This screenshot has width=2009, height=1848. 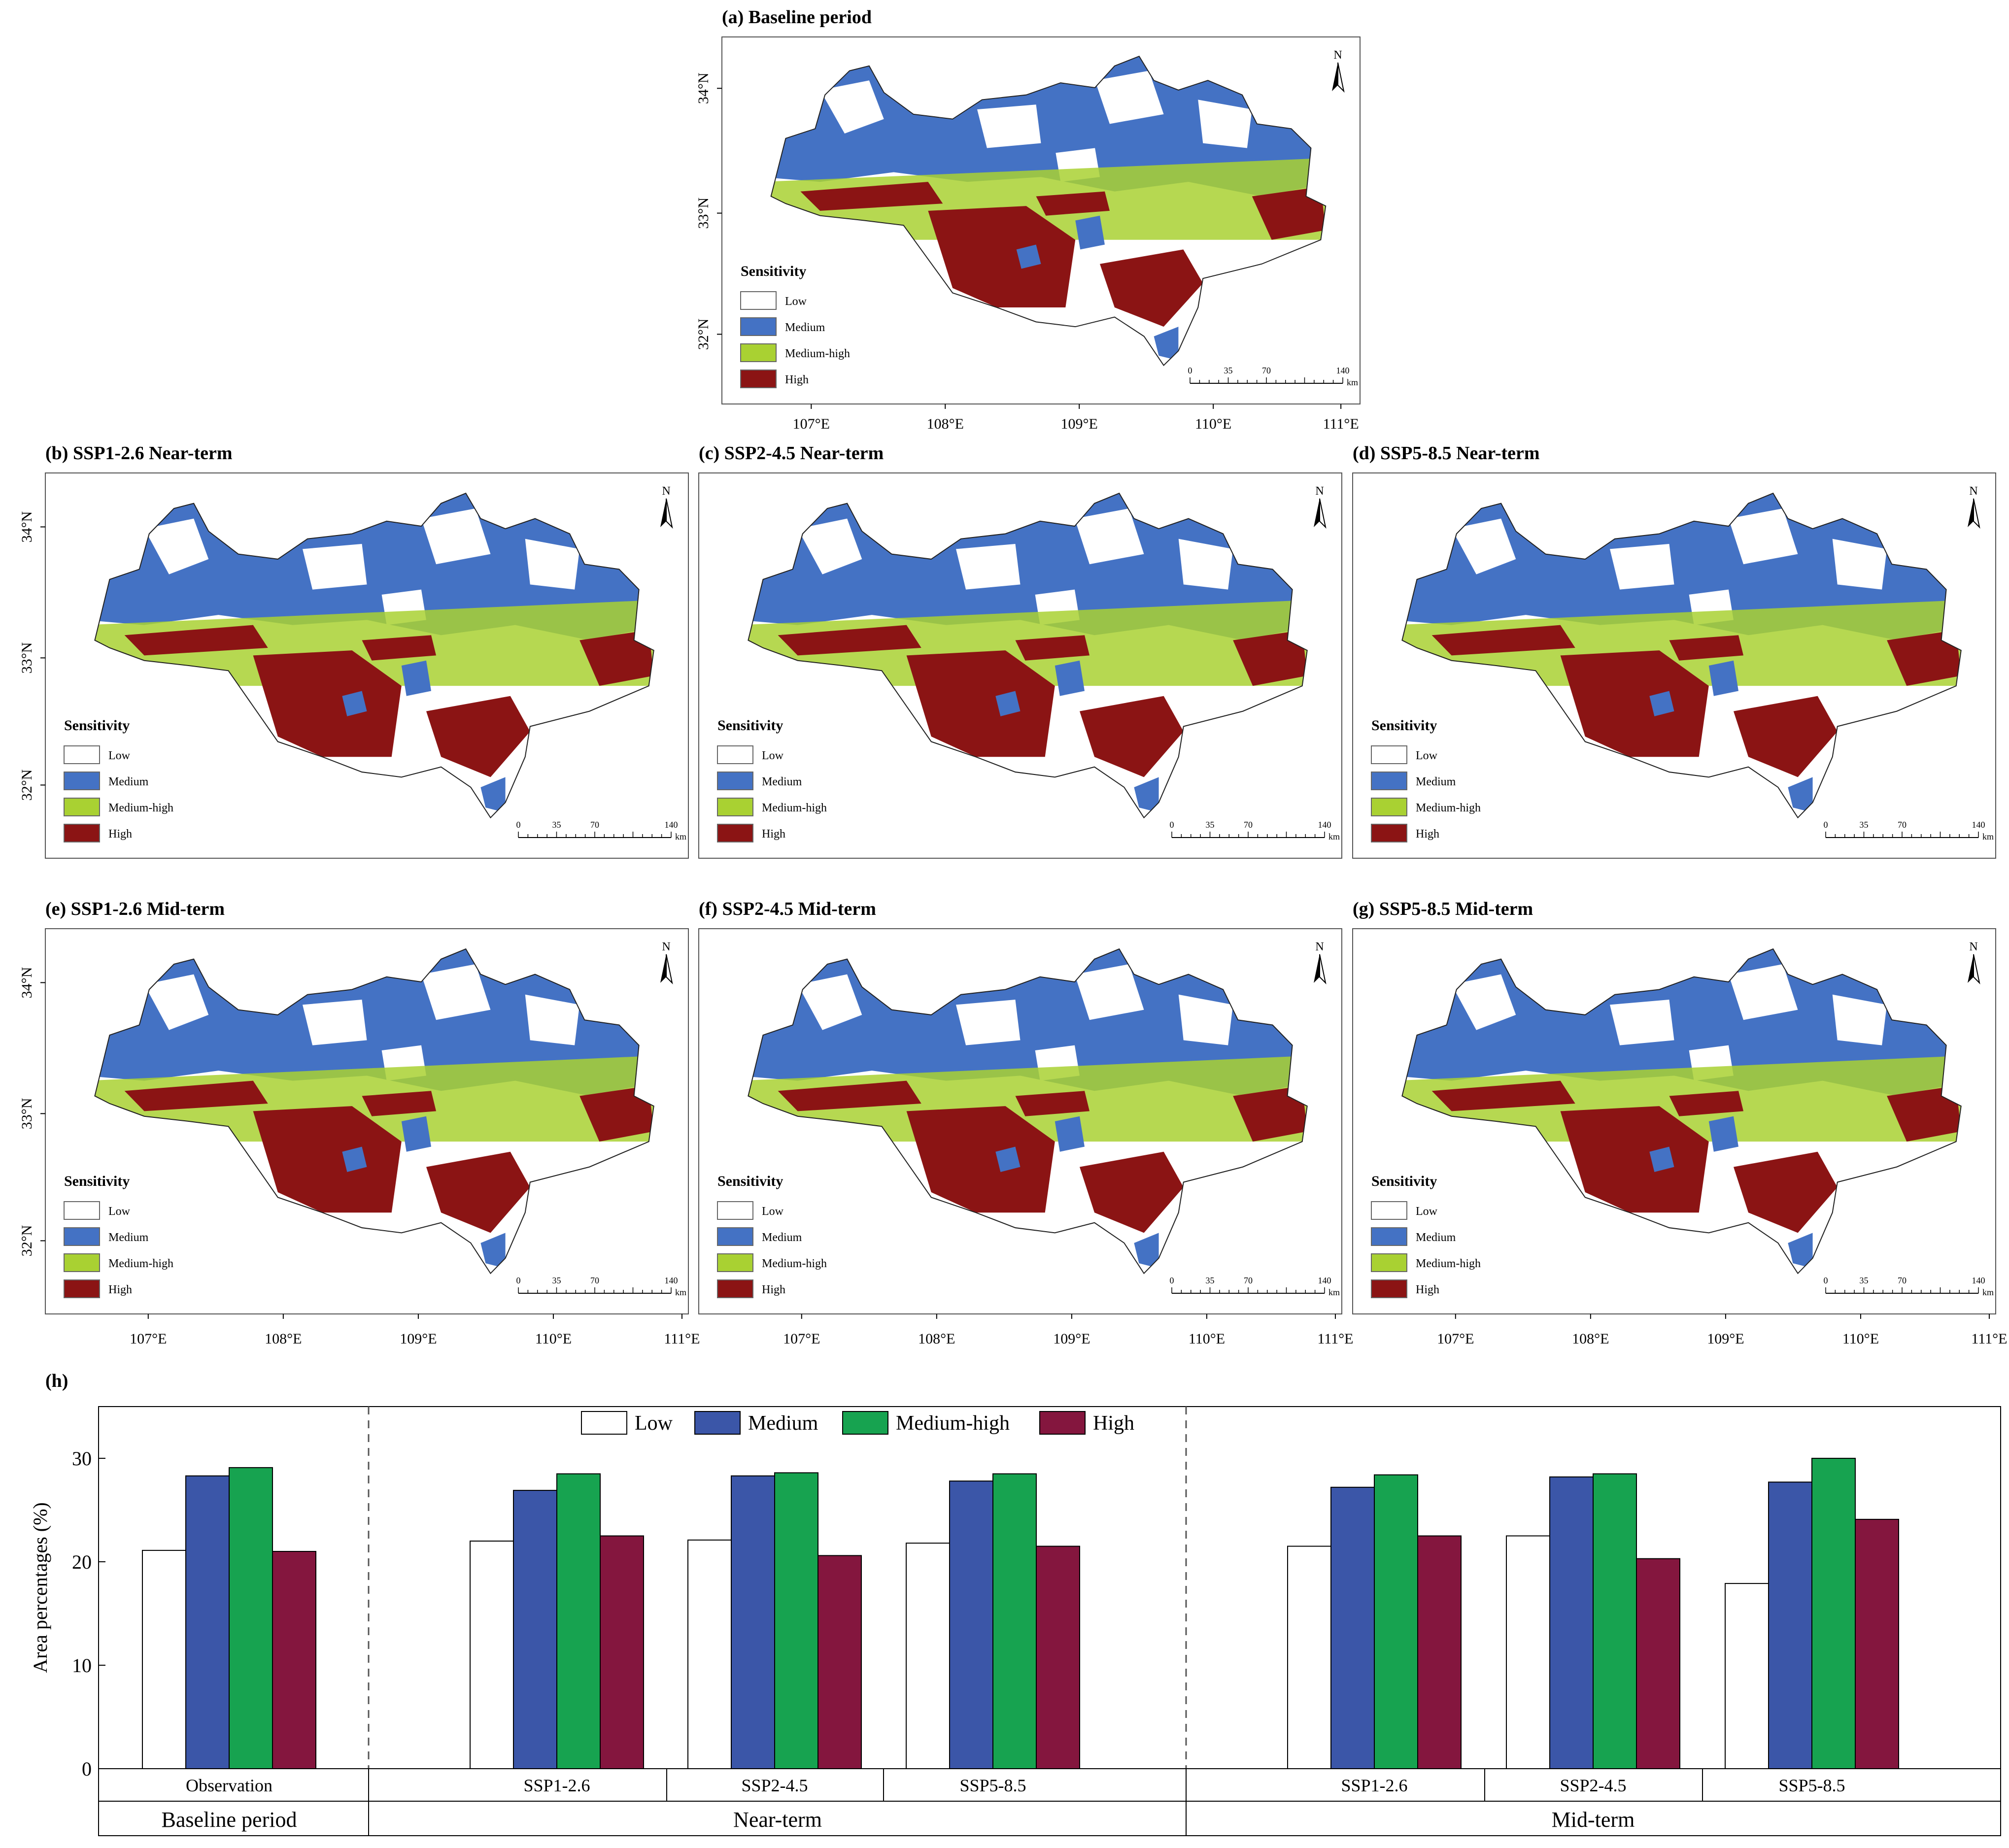 What do you see at coordinates (992, 1785) in the screenshot?
I see `category-label: SSP5-8.5` at bounding box center [992, 1785].